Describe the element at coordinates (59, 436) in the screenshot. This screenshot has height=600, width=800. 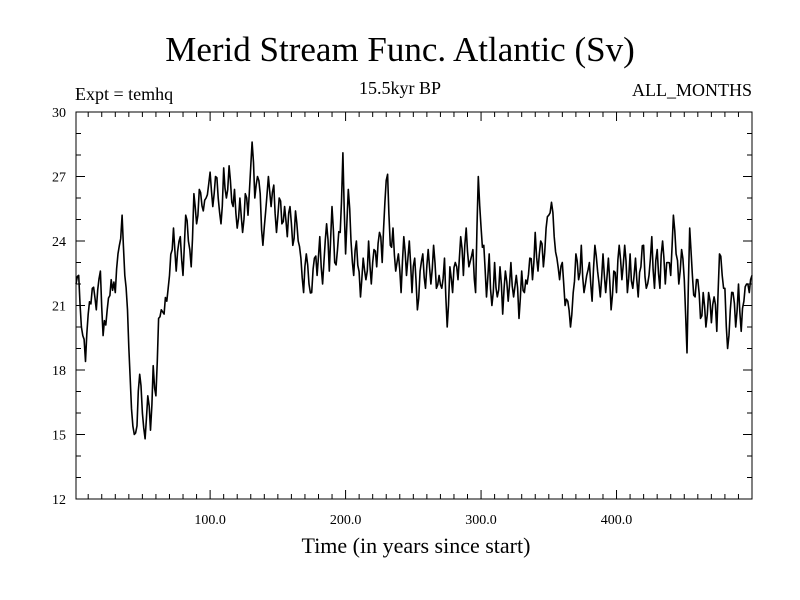
I see `y-tick-label: 15` at that location.